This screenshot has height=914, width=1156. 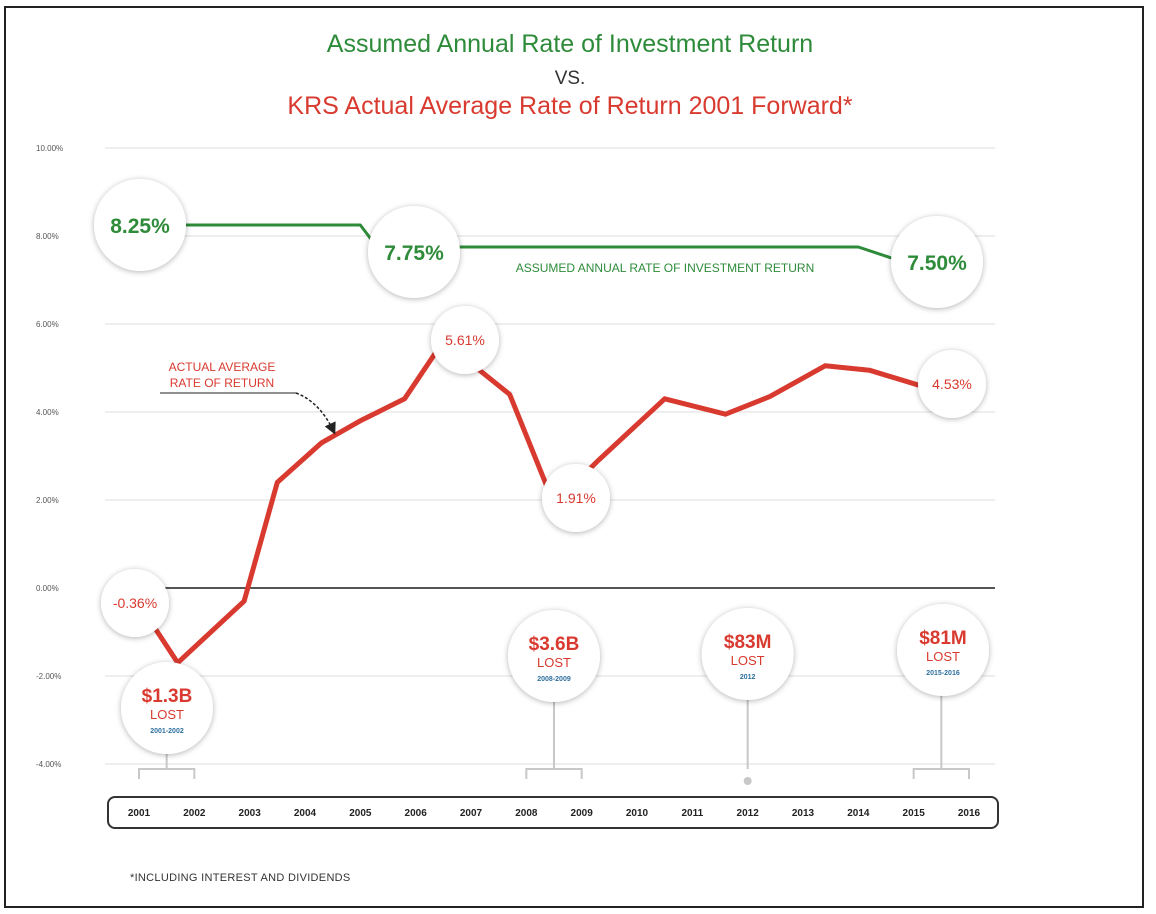 What do you see at coordinates (240, 878) in the screenshot?
I see `footnote: *INCLUDING INTEREST AND DIVIDENDS` at bounding box center [240, 878].